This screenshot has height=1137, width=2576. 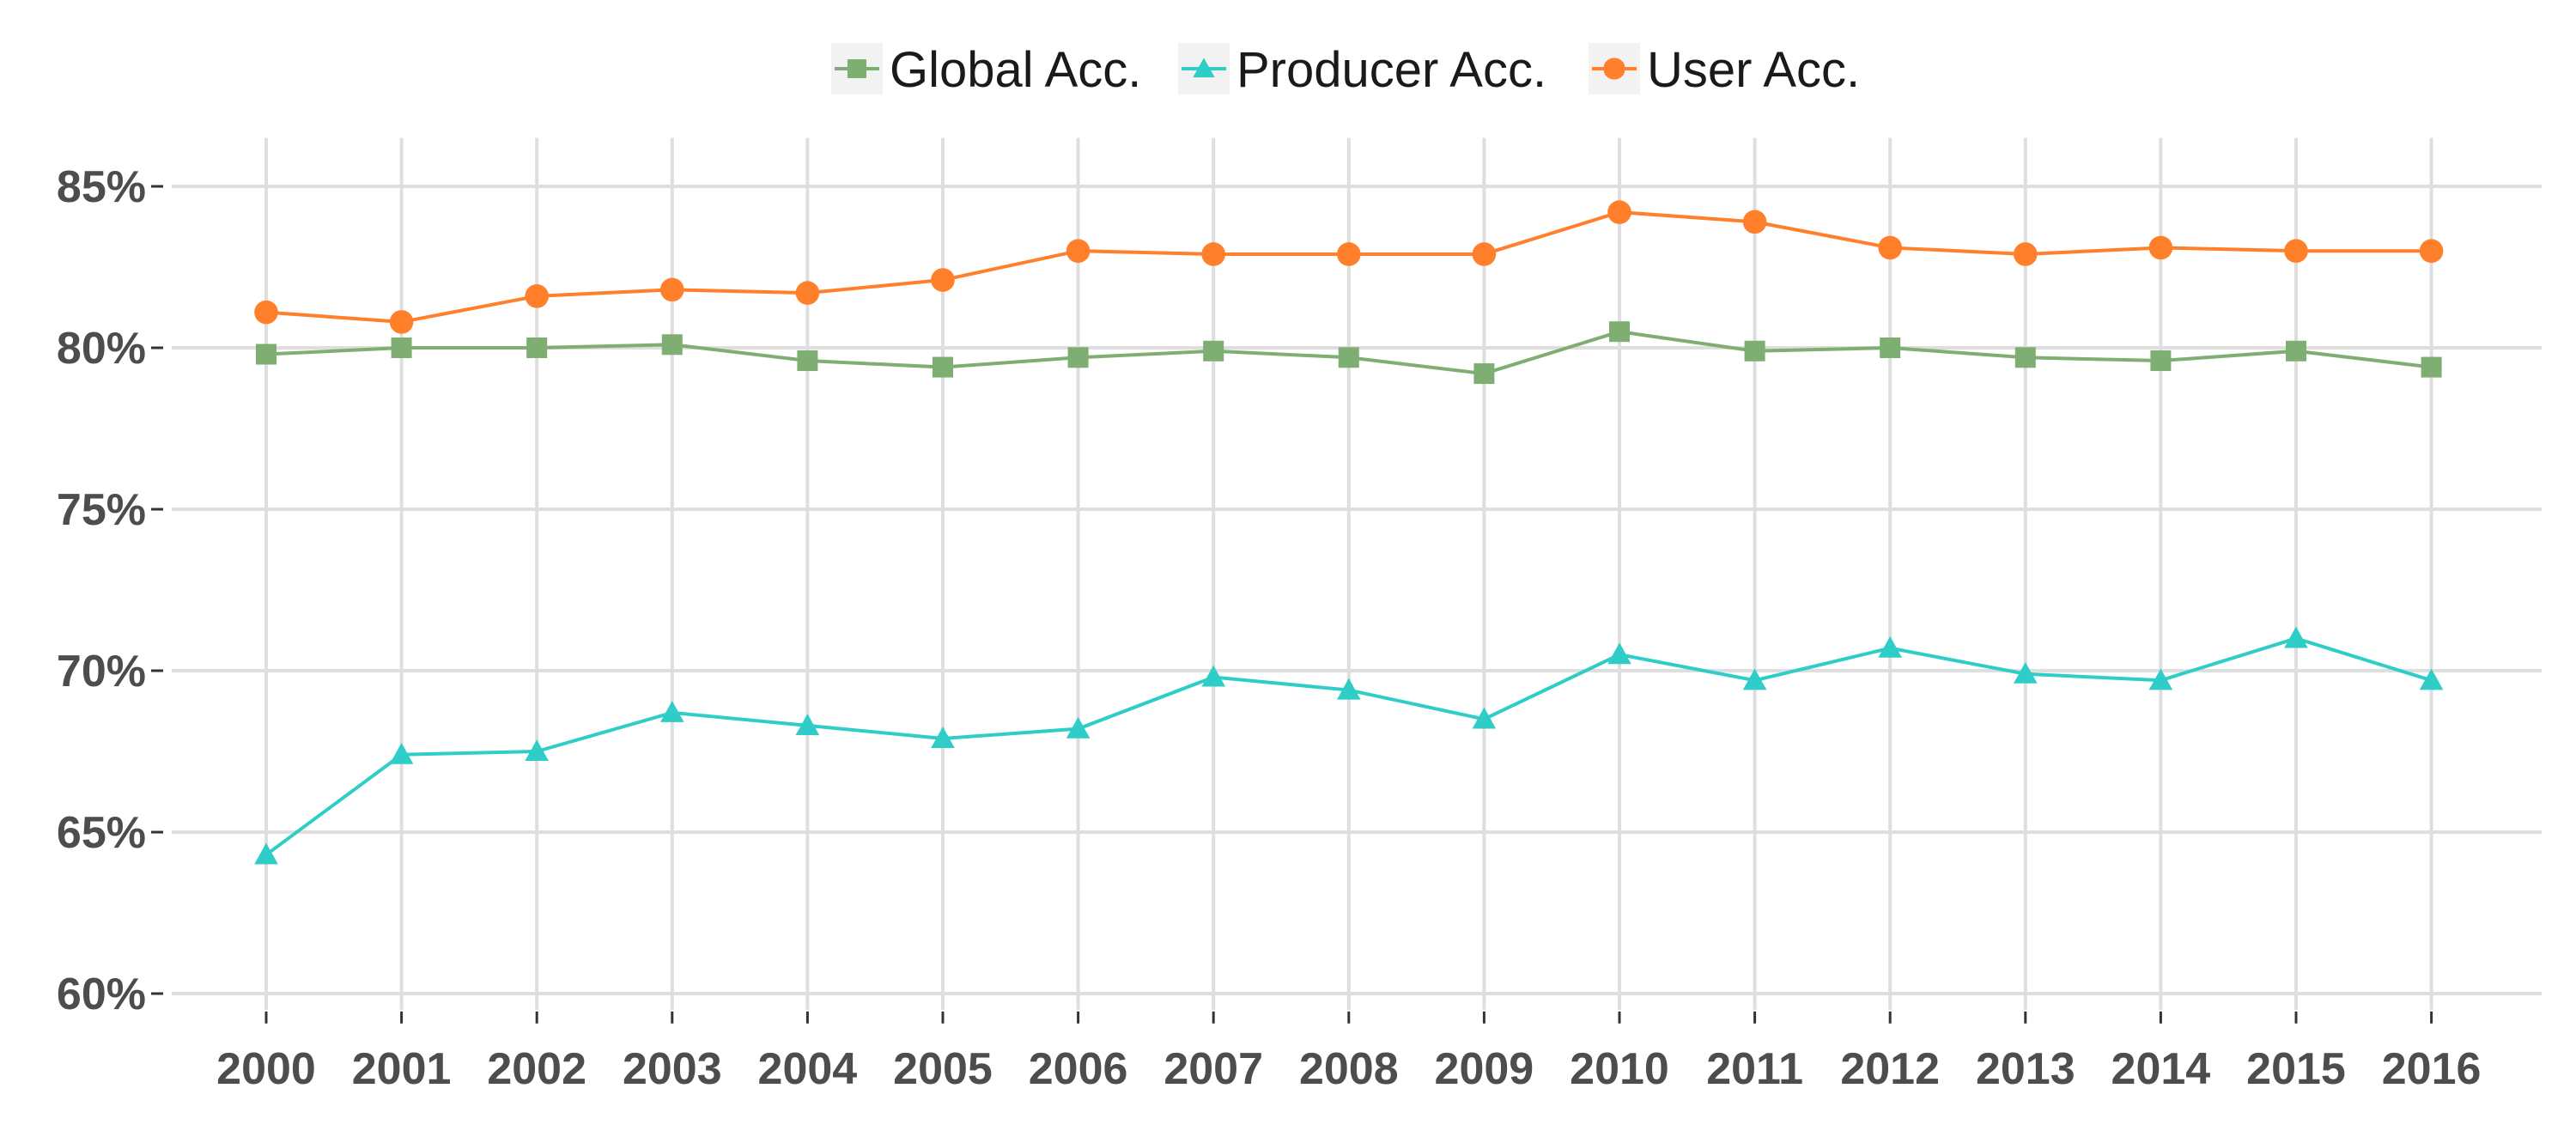 What do you see at coordinates (857, 68) in the screenshot?
I see `legend-marker-square-icon` at bounding box center [857, 68].